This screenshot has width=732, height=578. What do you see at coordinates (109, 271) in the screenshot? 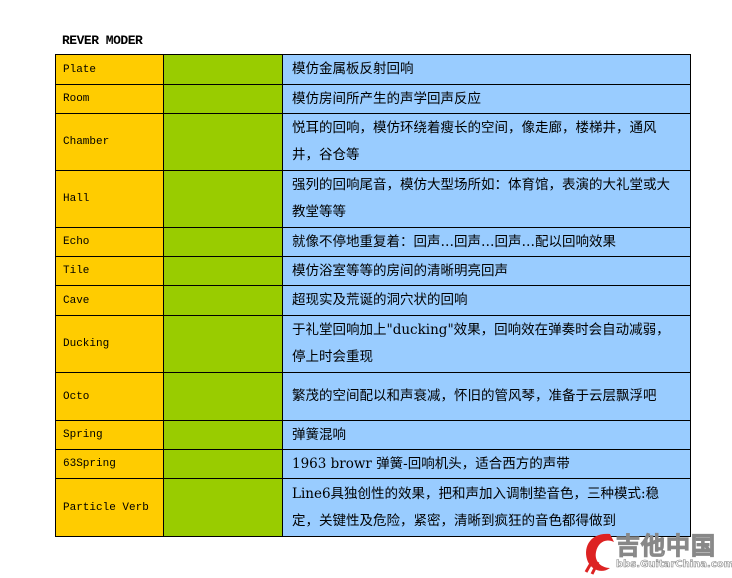
I see `mode-name: Tile` at bounding box center [109, 271].